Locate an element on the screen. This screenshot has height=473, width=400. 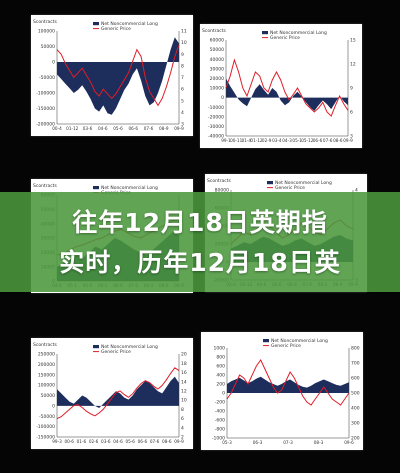
x-tick-label: 05-12 is located at coordinates (307, 140).